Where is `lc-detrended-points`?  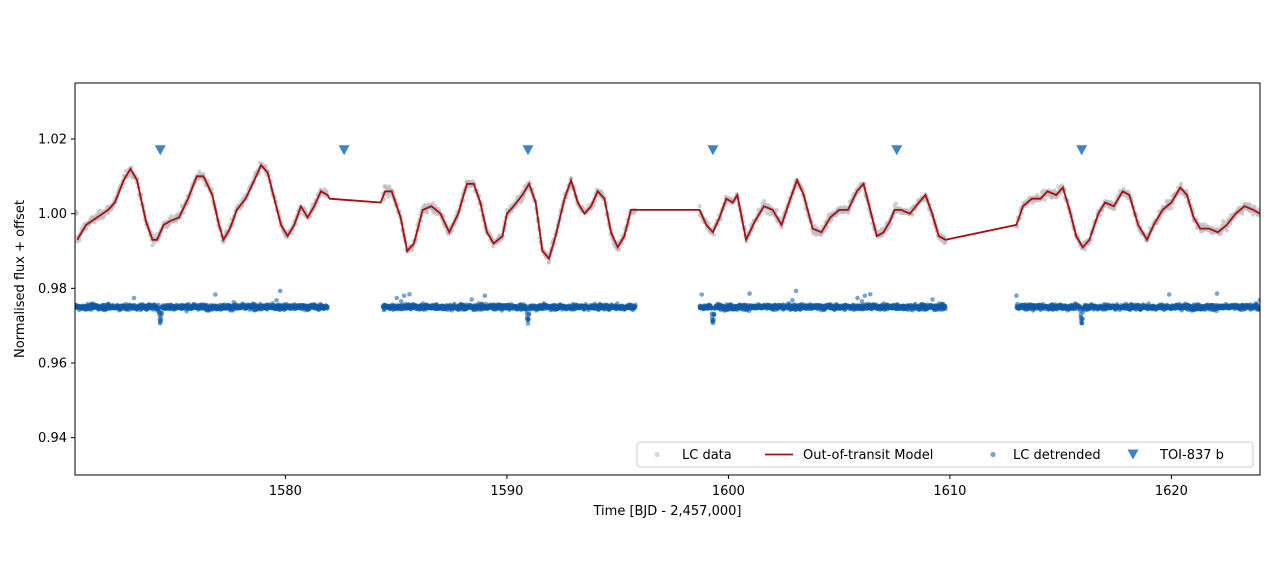
lc-detrended-points is located at coordinates (667, 307).